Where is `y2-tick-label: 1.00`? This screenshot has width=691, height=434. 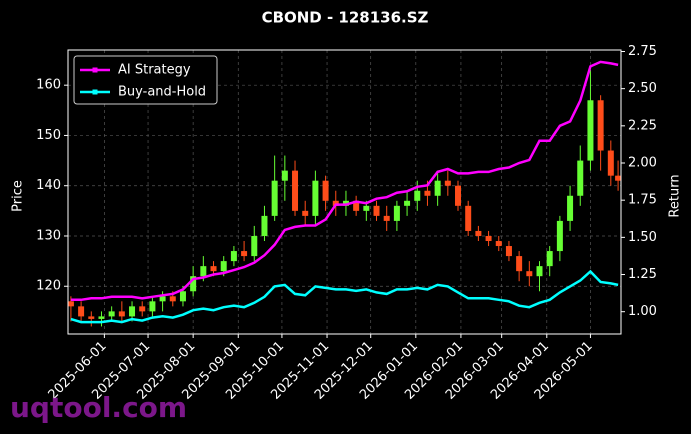
y2-tick-label: 1.00 is located at coordinates (642, 311).